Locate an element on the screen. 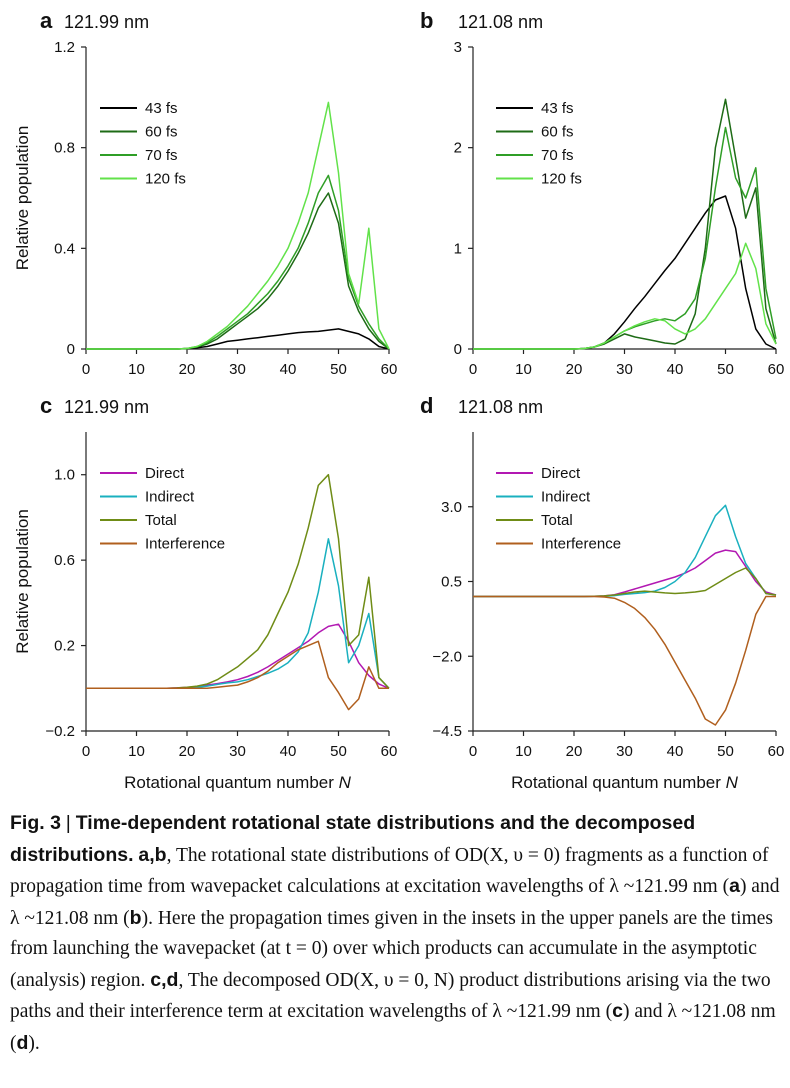 This screenshot has width=790, height=1088. y-tick-label: 1.0 is located at coordinates (64, 475).